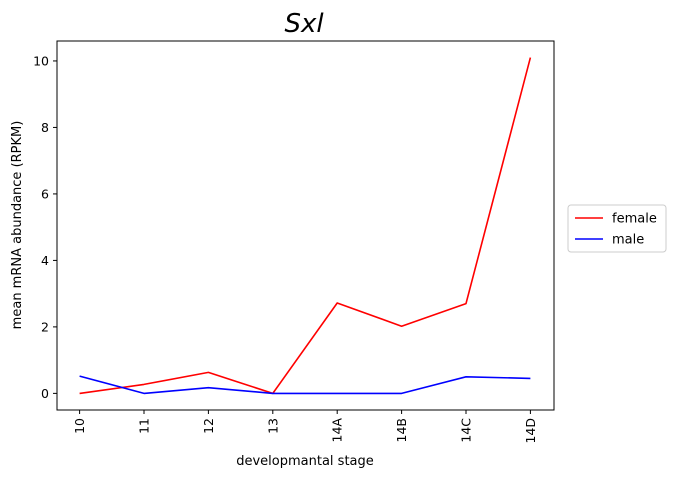 Image resolution: width=675 pixels, height=477 pixels. What do you see at coordinates (305, 461) in the screenshot?
I see `x-axis-label: developmantal stage` at bounding box center [305, 461].